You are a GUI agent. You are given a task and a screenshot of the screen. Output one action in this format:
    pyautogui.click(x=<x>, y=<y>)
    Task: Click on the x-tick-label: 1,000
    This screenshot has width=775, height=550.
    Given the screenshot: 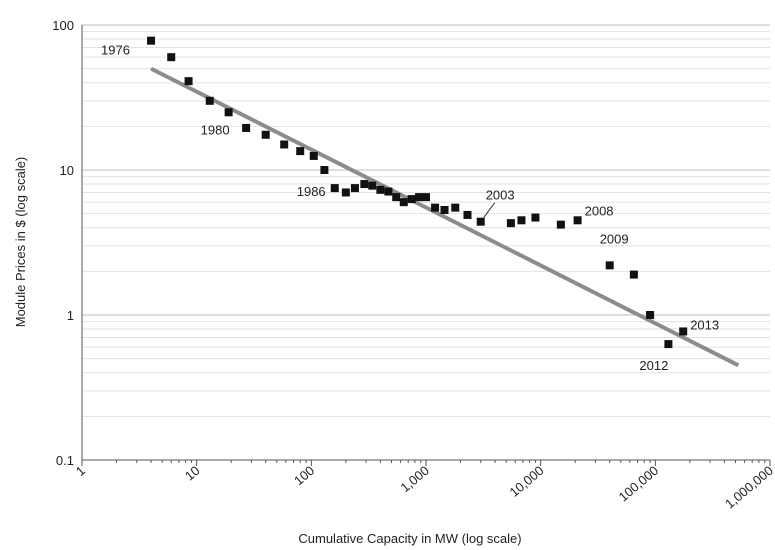 What is the action you would take?
    pyautogui.click(x=414, y=479)
    